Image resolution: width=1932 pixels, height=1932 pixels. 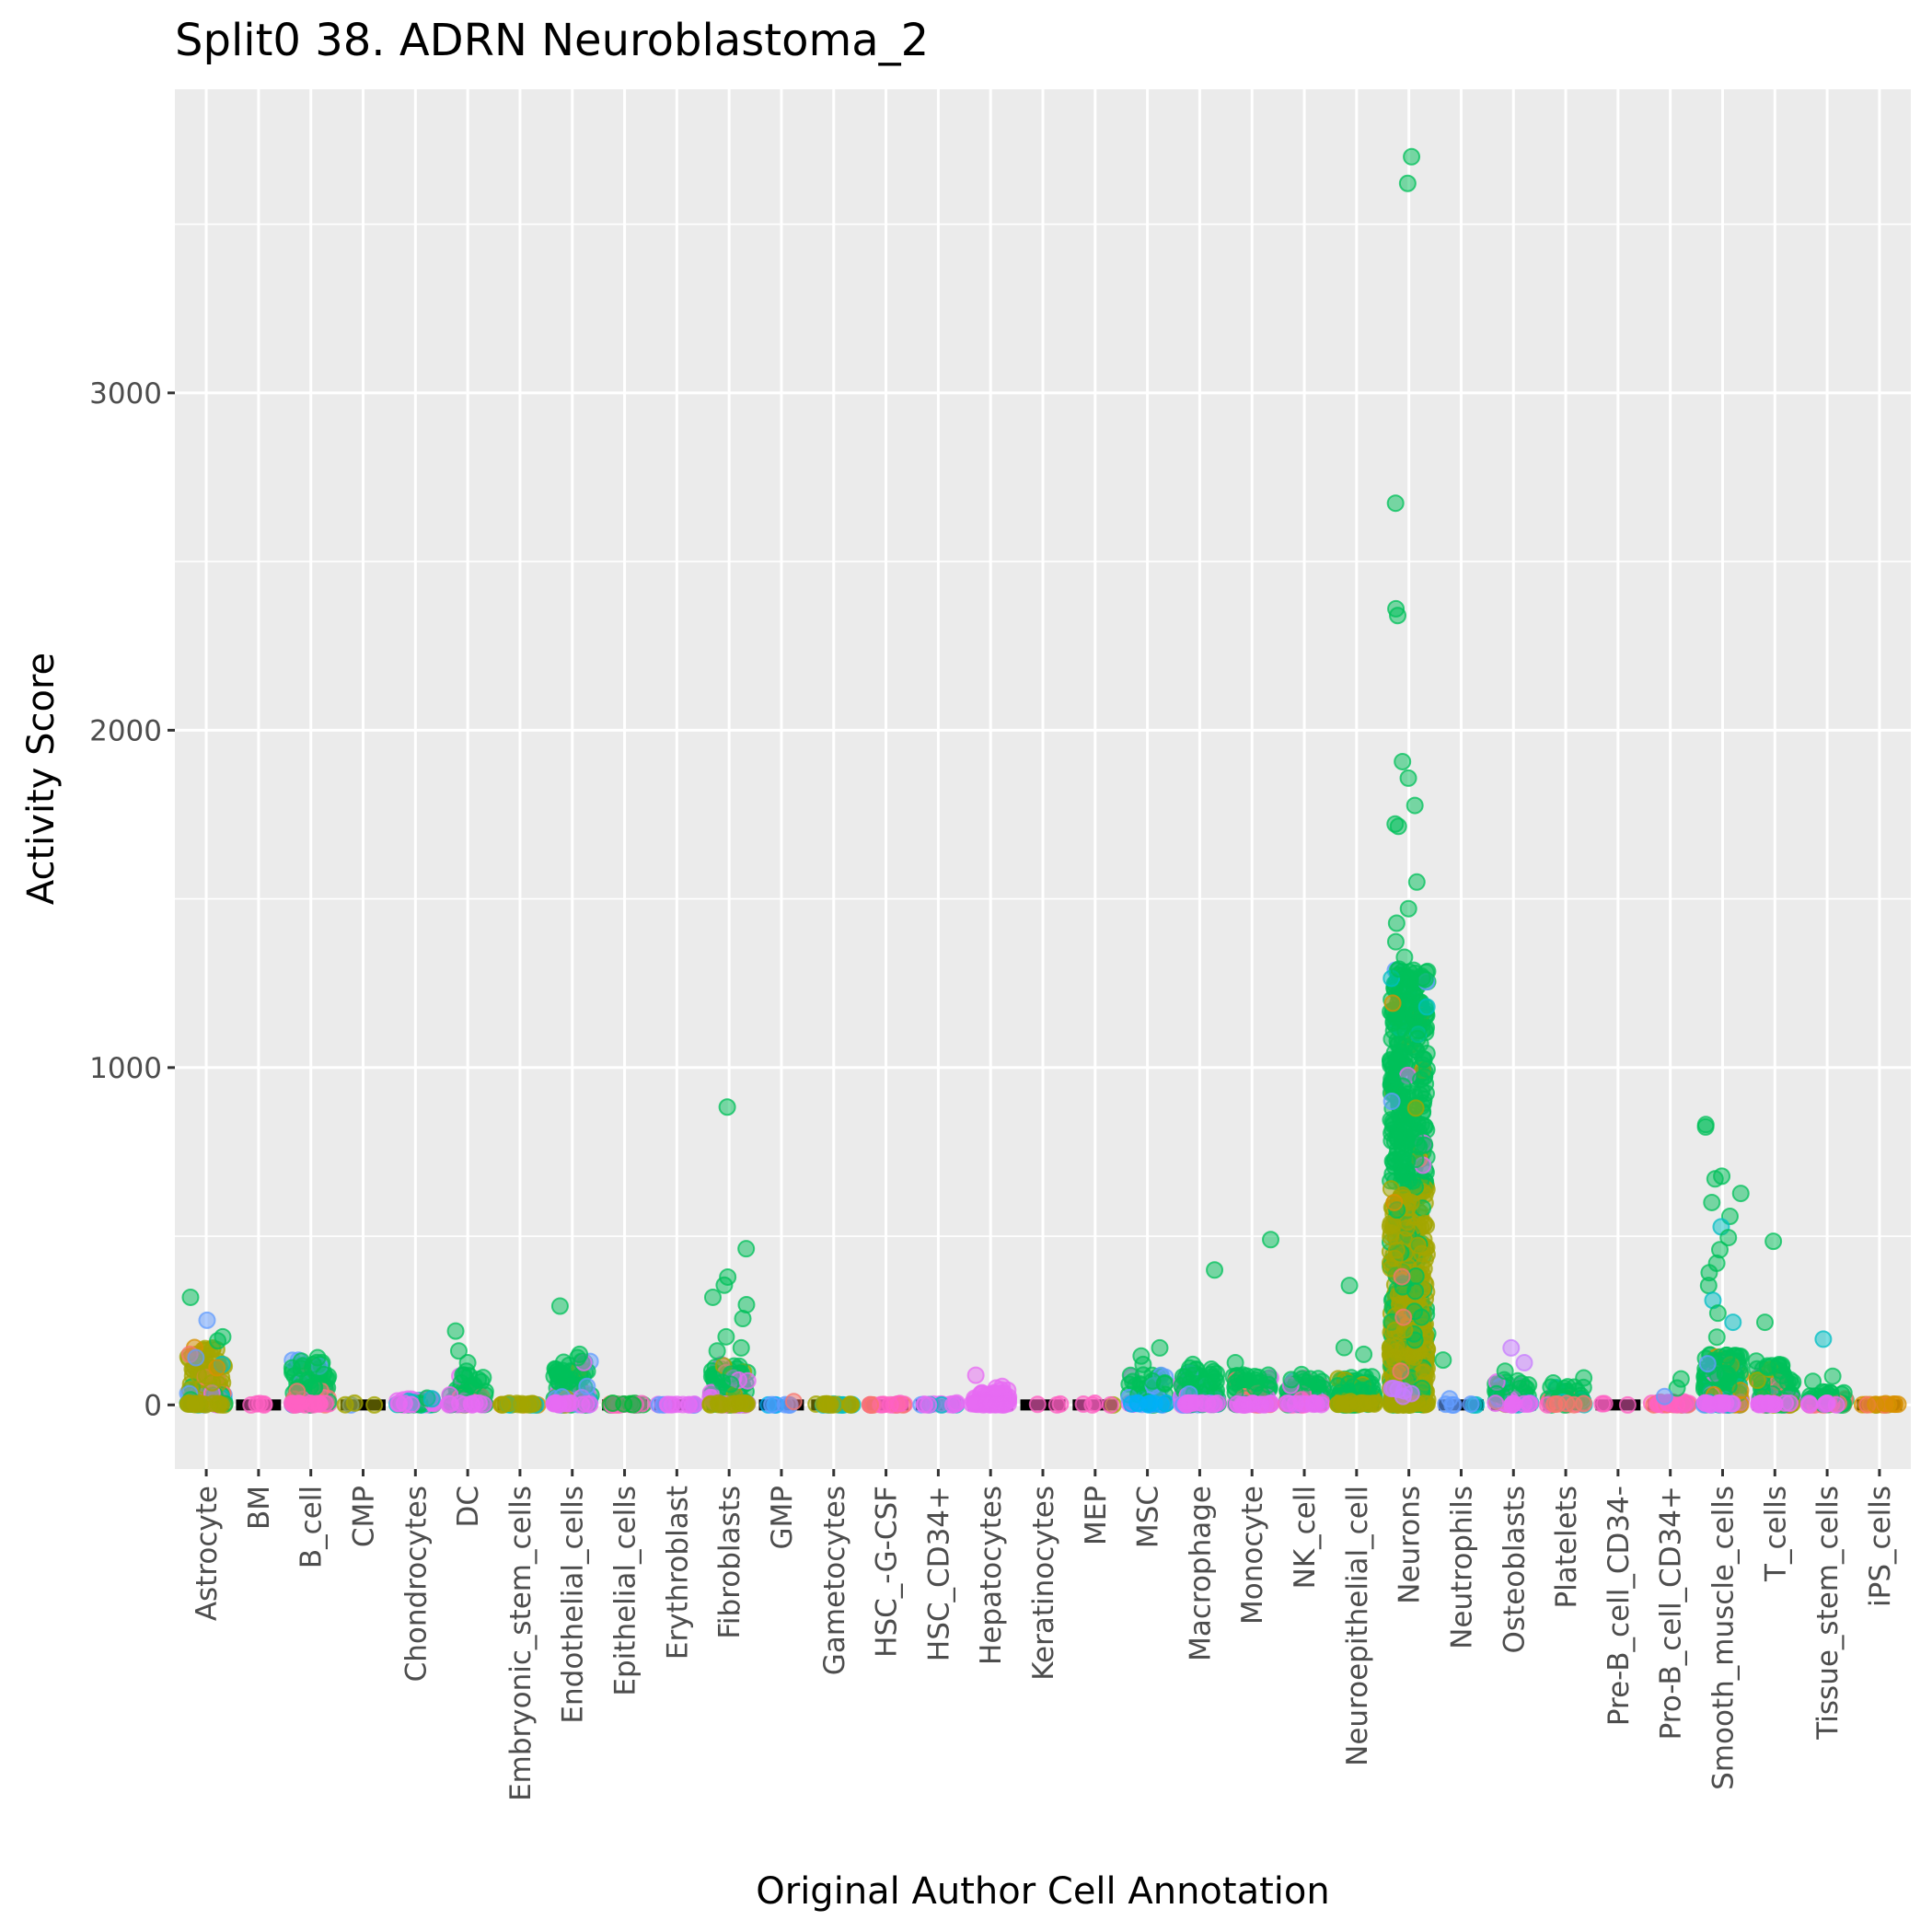 What do you see at coordinates (678, 1573) in the screenshot?
I see `x-tick-label: Erythroblast` at bounding box center [678, 1573].